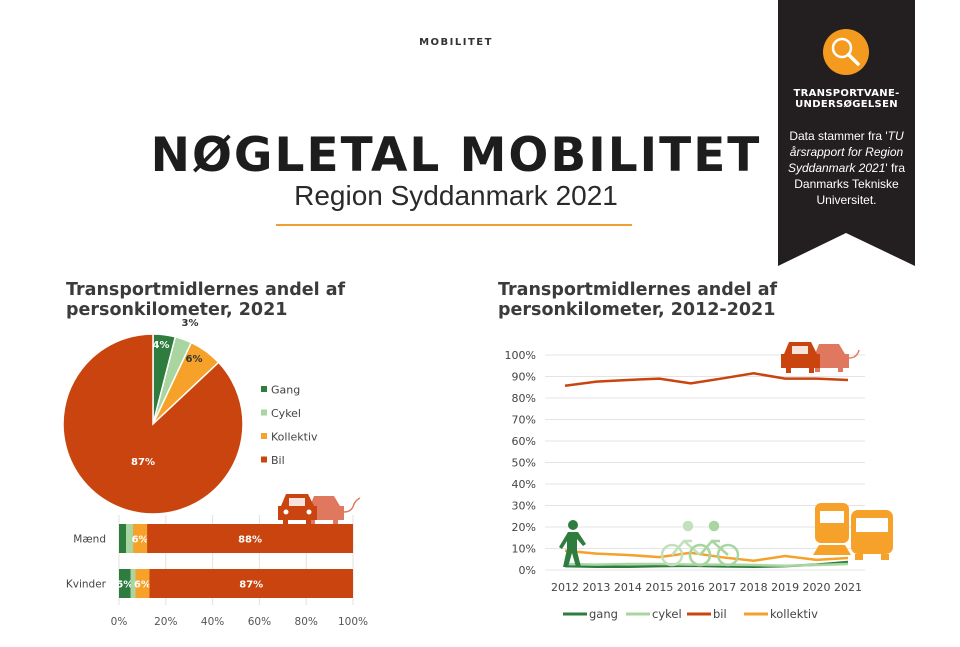 The image size is (960, 647). I want to click on x-tick-label: 2021, so click(848, 587).